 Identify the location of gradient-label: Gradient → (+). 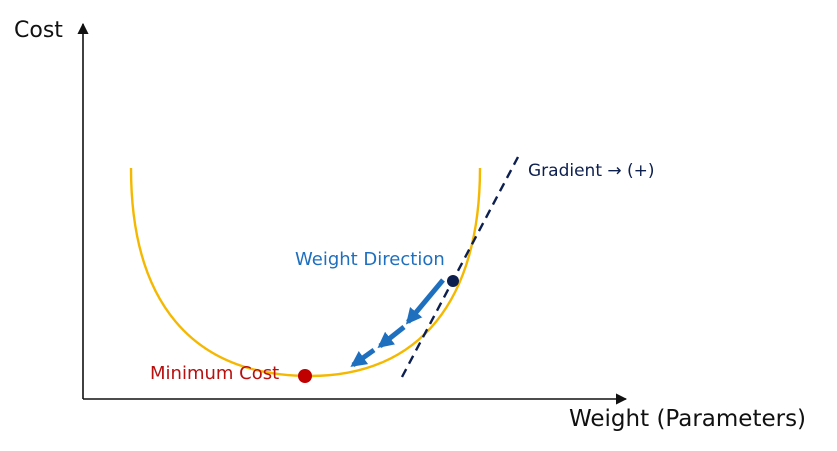
(591, 171).